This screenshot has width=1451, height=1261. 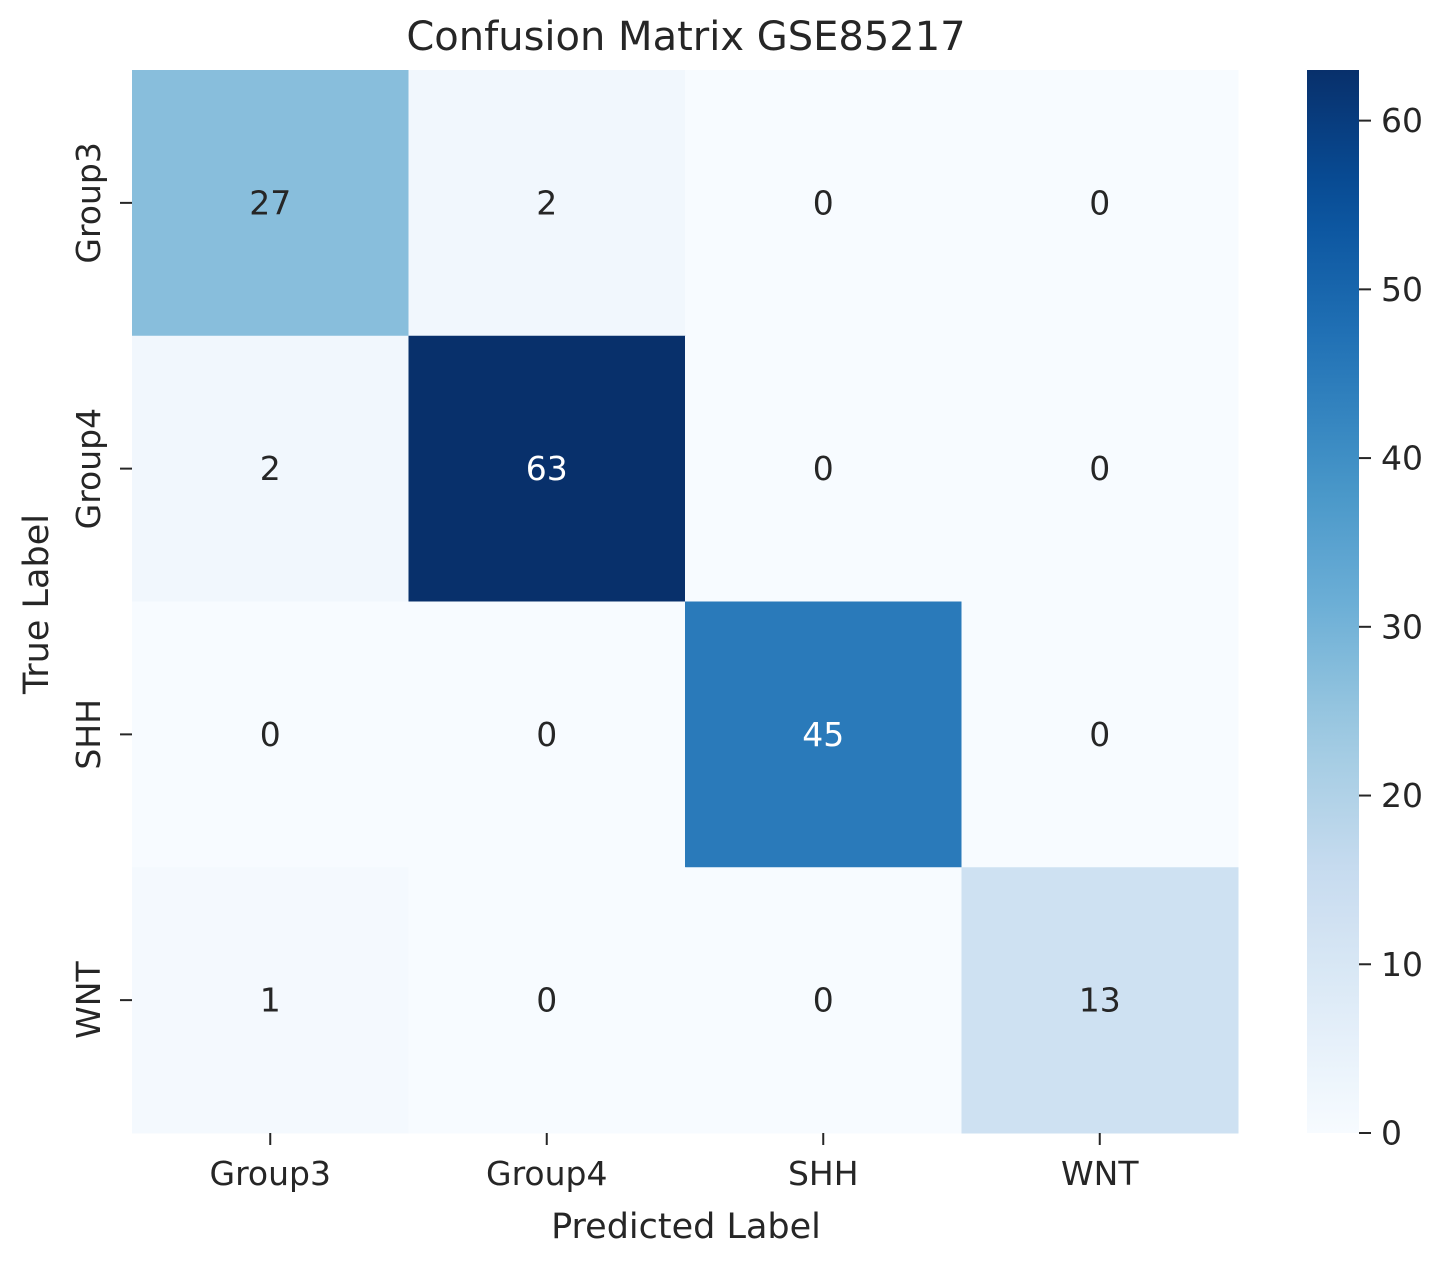 I want to click on y-tick-label: SHH, so click(x=88, y=734).